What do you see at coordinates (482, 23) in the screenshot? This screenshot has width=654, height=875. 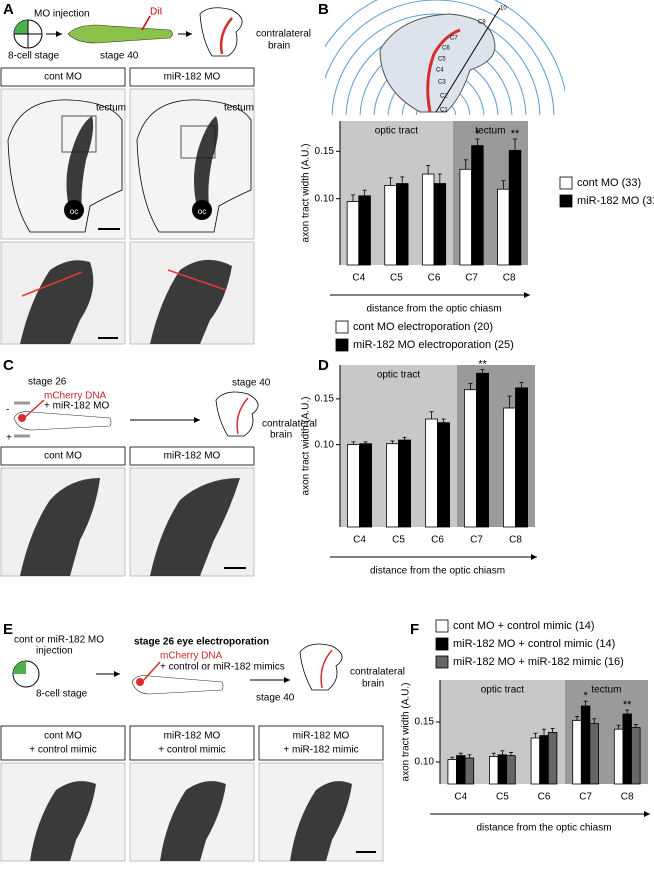 I see `schematic-text: C8` at bounding box center [482, 23].